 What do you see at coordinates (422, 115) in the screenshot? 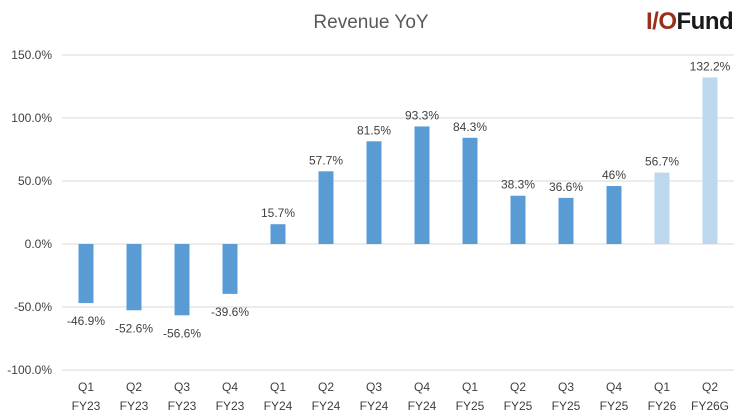
I see `data-label: 93.3%` at bounding box center [422, 115].